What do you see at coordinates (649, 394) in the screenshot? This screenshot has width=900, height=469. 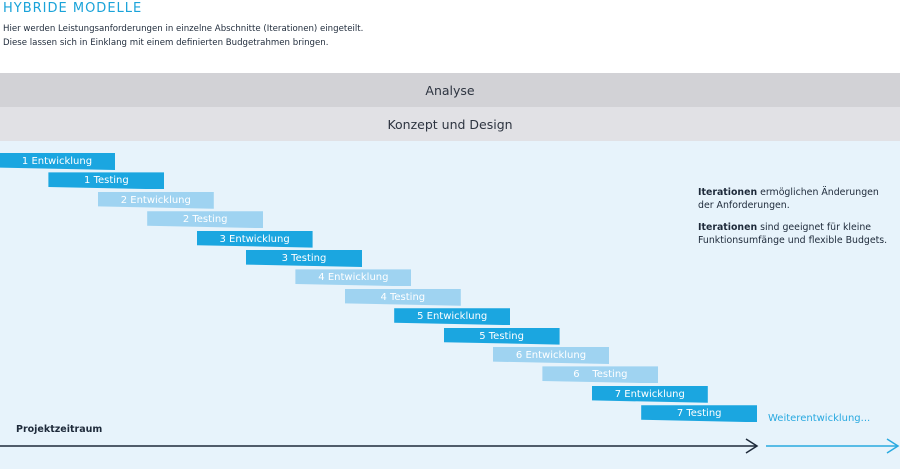 I see `iteration-step: 7 Entwicklung` at bounding box center [649, 394].